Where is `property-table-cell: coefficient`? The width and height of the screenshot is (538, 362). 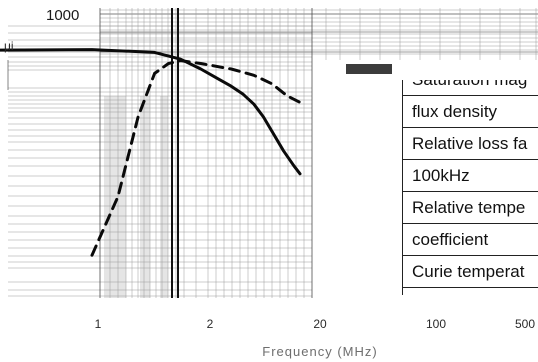 property-table-cell: coefficient is located at coordinates (470, 239).